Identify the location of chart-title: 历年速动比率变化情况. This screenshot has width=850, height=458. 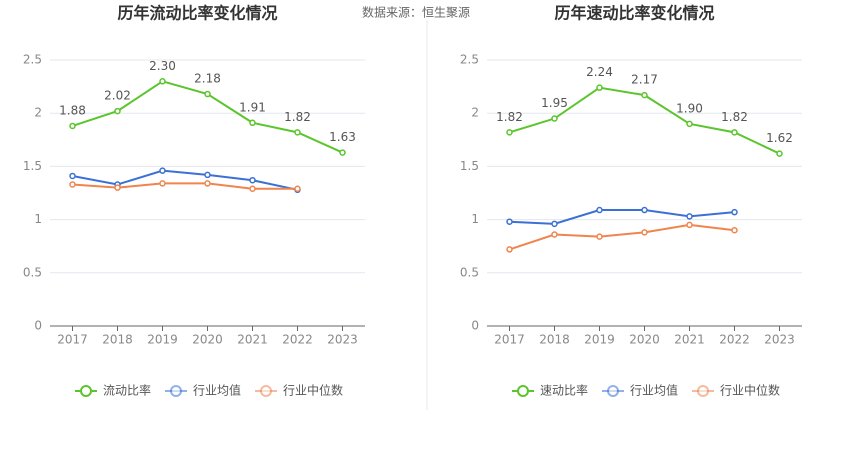
(634, 13).